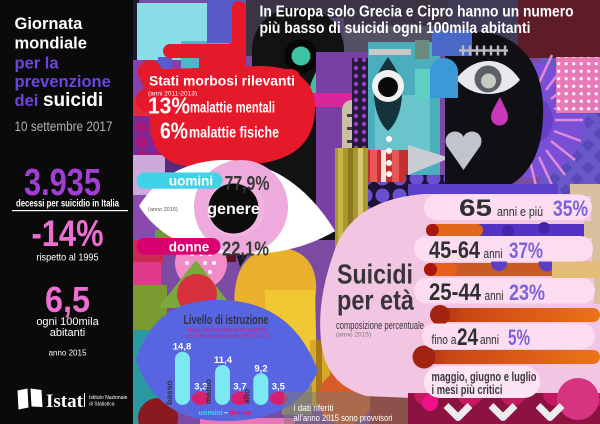 This screenshot has height=424, width=600. I want to click on svg-text: 14,8, so click(182, 347).